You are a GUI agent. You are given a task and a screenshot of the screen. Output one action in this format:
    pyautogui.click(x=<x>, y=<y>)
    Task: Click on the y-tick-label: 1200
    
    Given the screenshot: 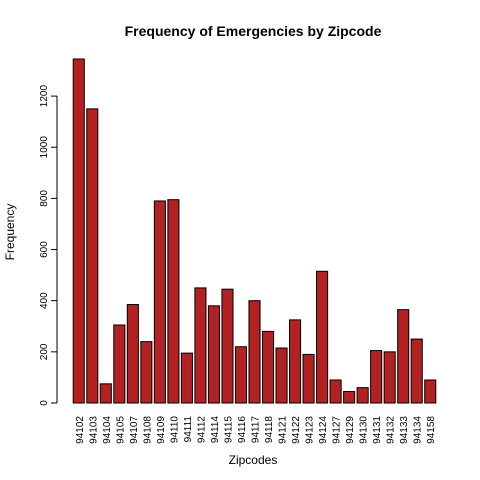 What is the action you would take?
    pyautogui.click(x=44, y=96)
    